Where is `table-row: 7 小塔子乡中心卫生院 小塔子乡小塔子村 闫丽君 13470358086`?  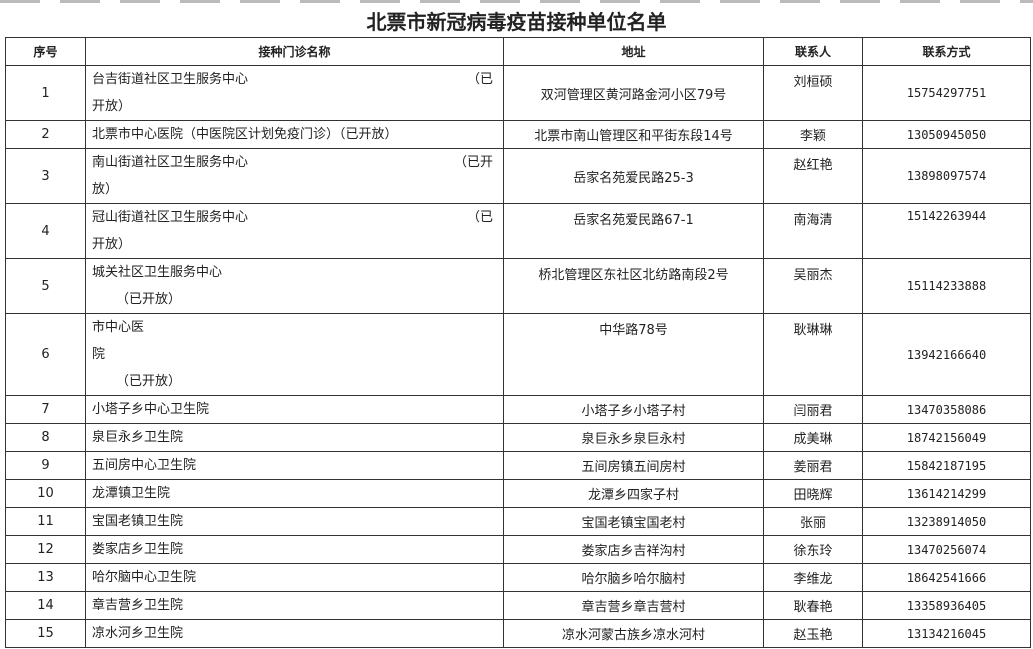 table-row: 7 小塔子乡中心卫生院 小塔子乡小塔子村 闫丽君 13470358086 is located at coordinates (518, 409).